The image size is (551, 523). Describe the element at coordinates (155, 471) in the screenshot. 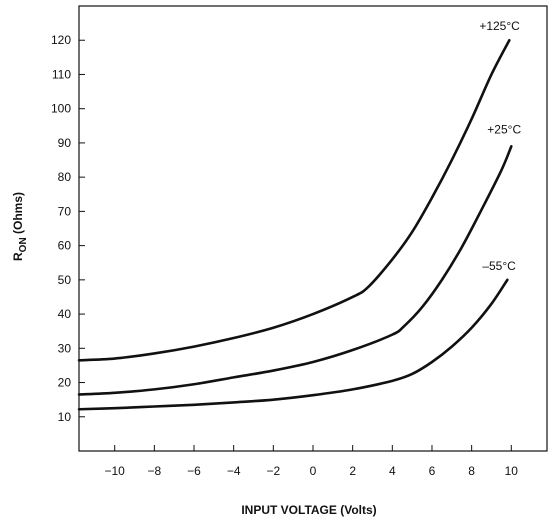

I see `x-tick-label: −8` at that location.